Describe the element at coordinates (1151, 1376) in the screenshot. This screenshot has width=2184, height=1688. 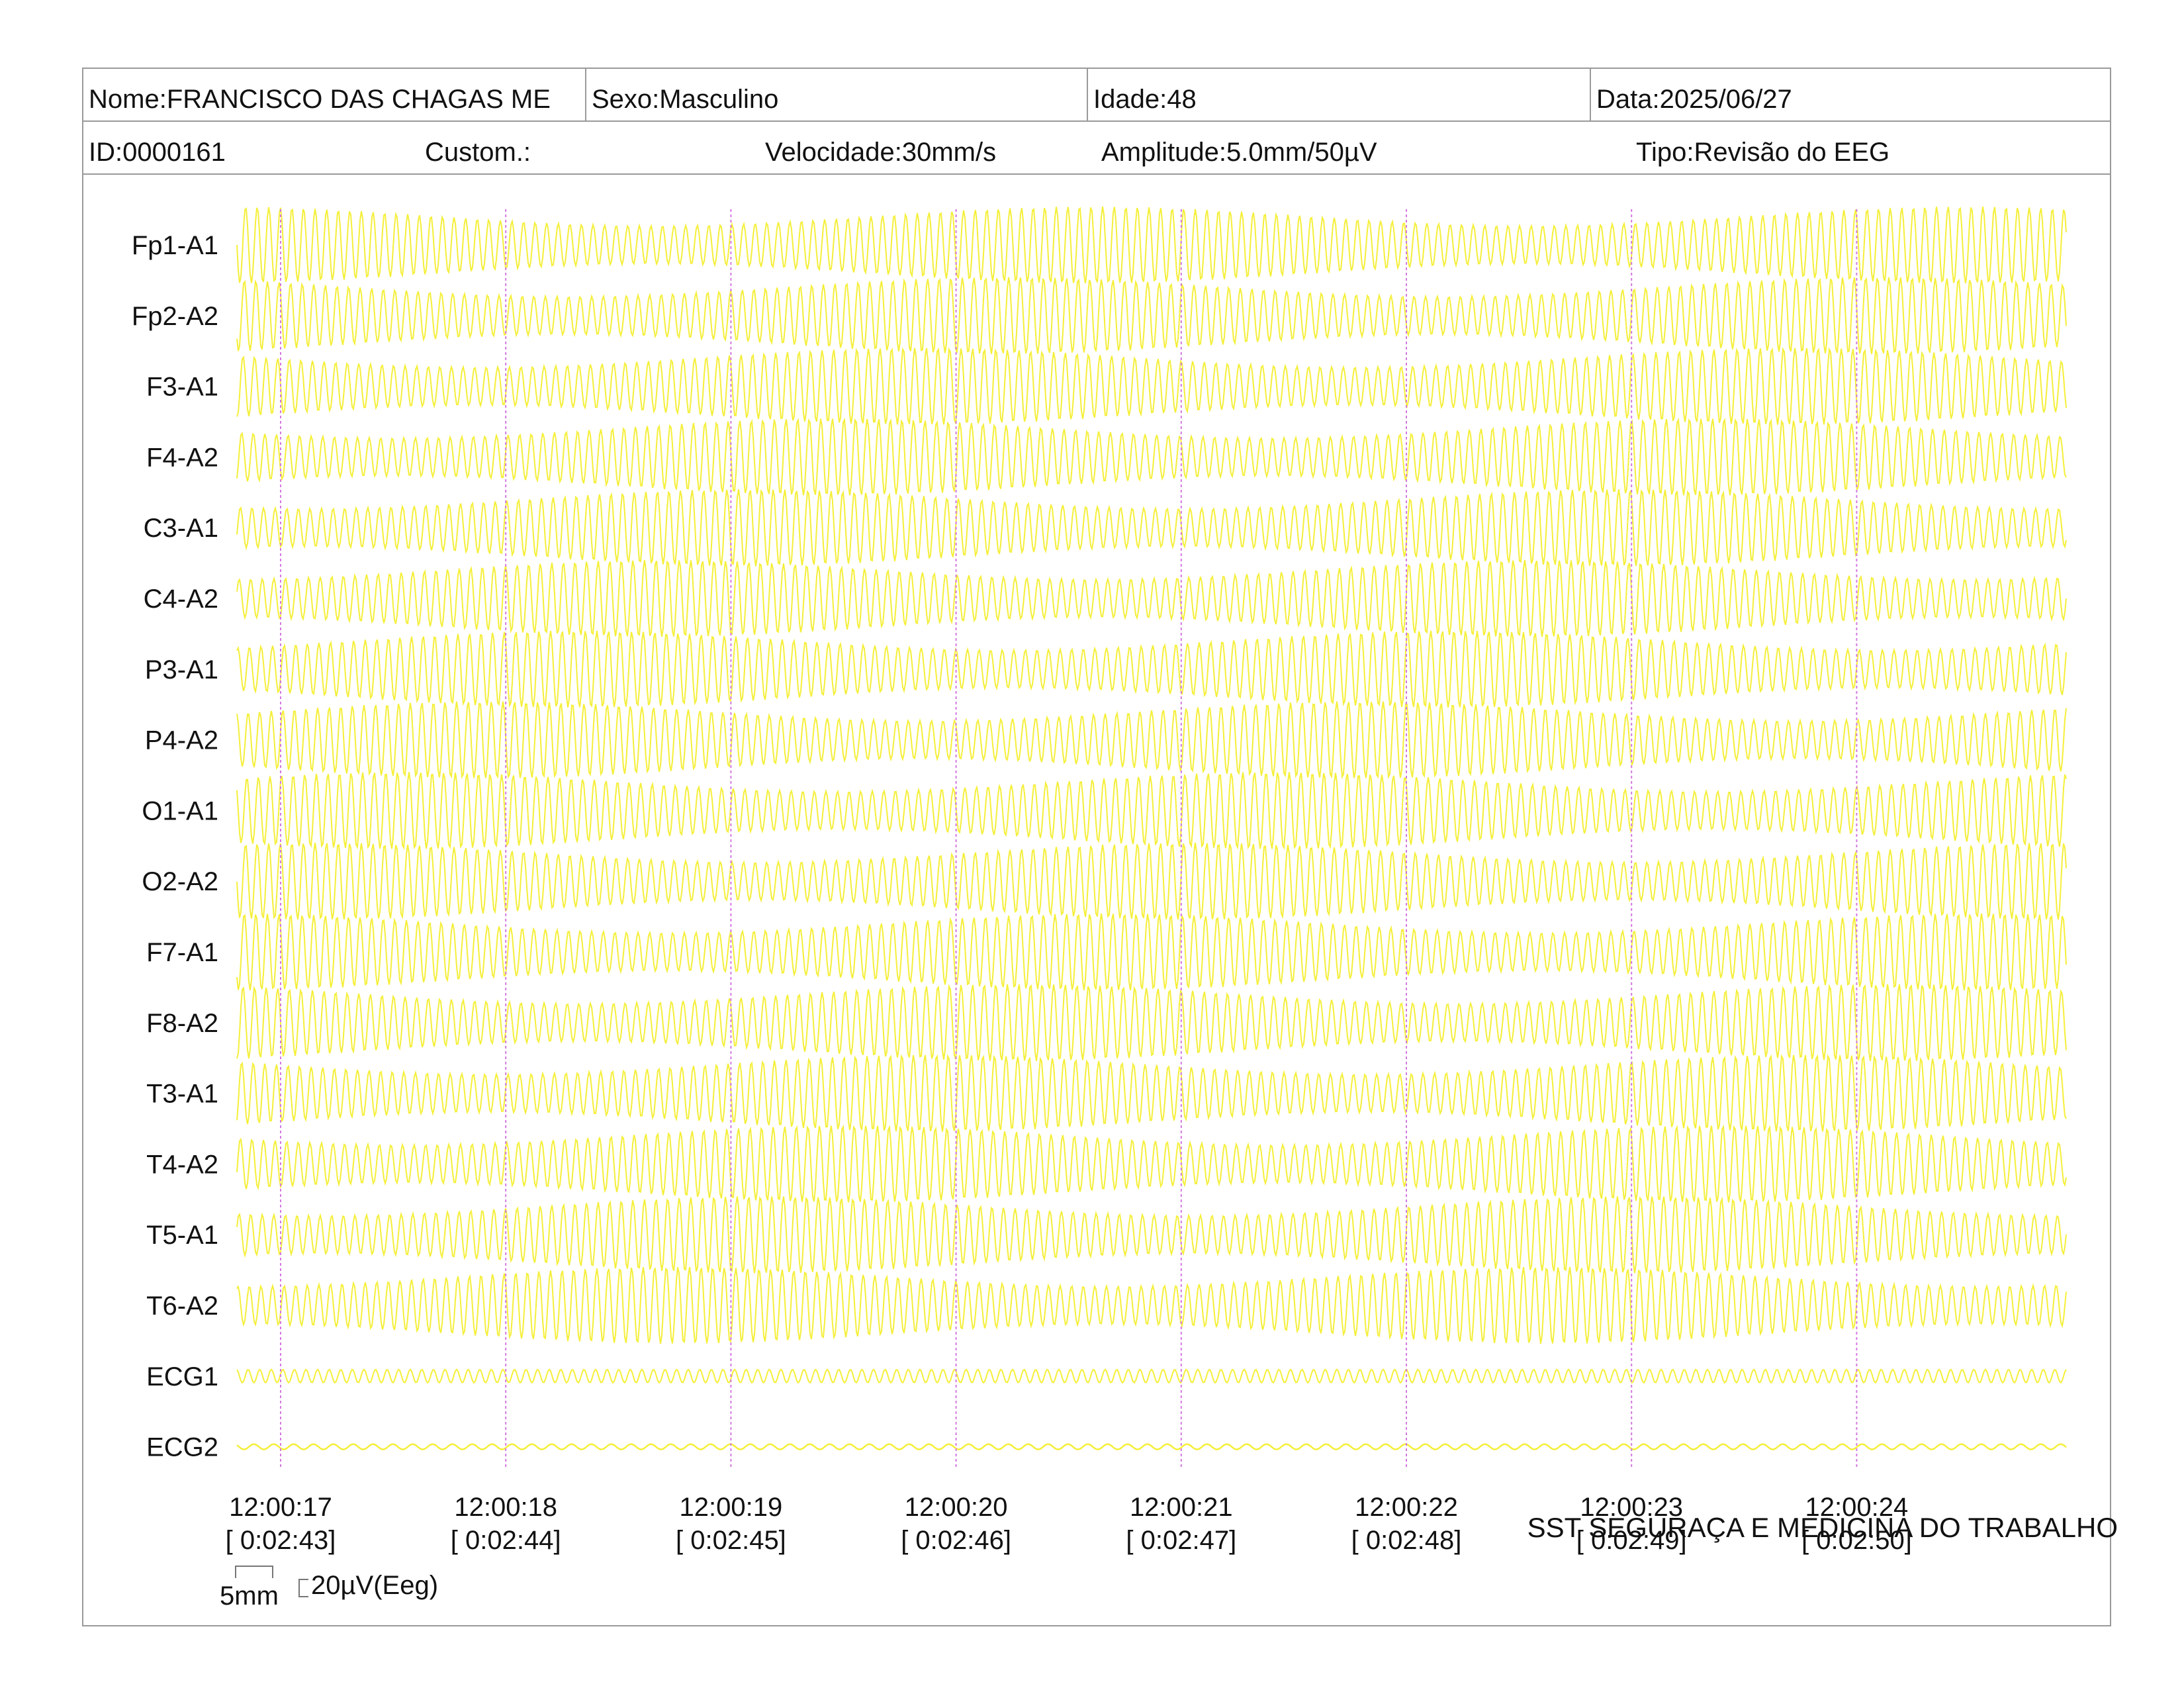
I see `trace-ecg1` at that location.